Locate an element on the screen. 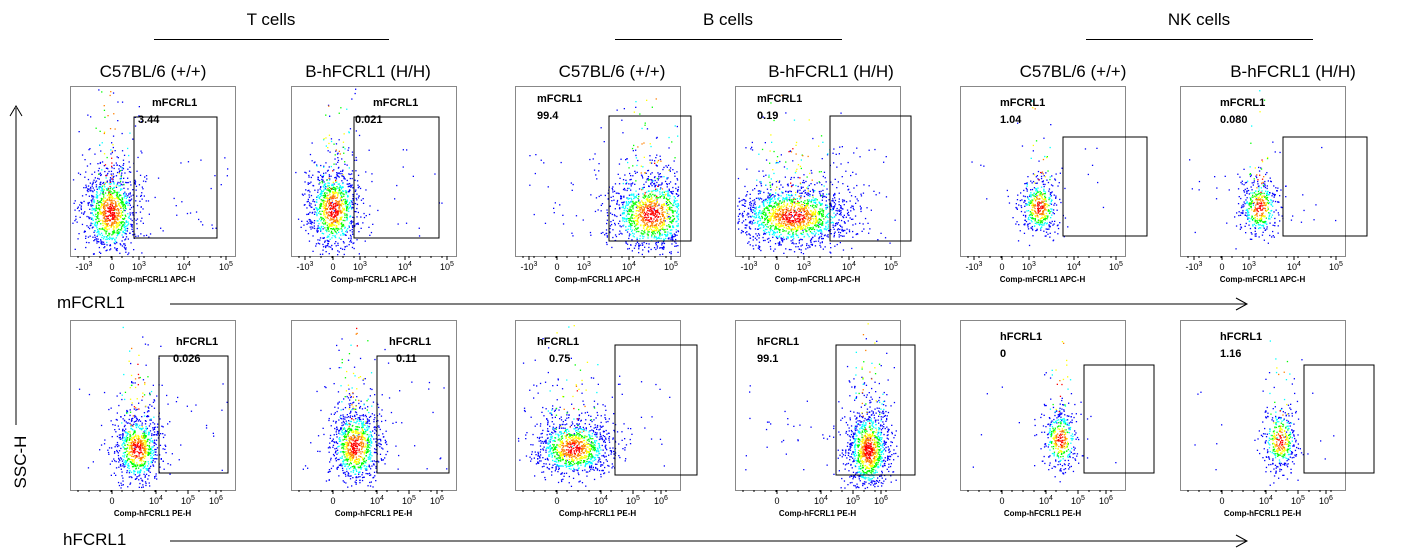 This screenshot has height=555, width=1403. y-axis-arrow is located at coordinates (16, 265).